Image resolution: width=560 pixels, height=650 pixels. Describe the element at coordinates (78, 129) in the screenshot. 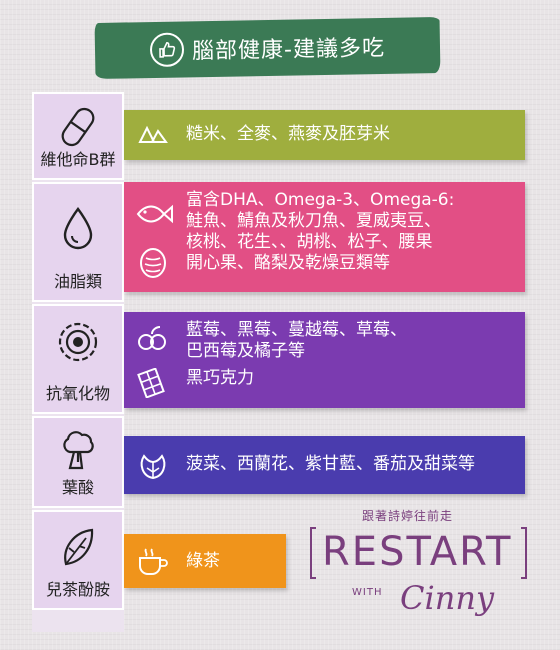

I see `capsule-icon` at that location.